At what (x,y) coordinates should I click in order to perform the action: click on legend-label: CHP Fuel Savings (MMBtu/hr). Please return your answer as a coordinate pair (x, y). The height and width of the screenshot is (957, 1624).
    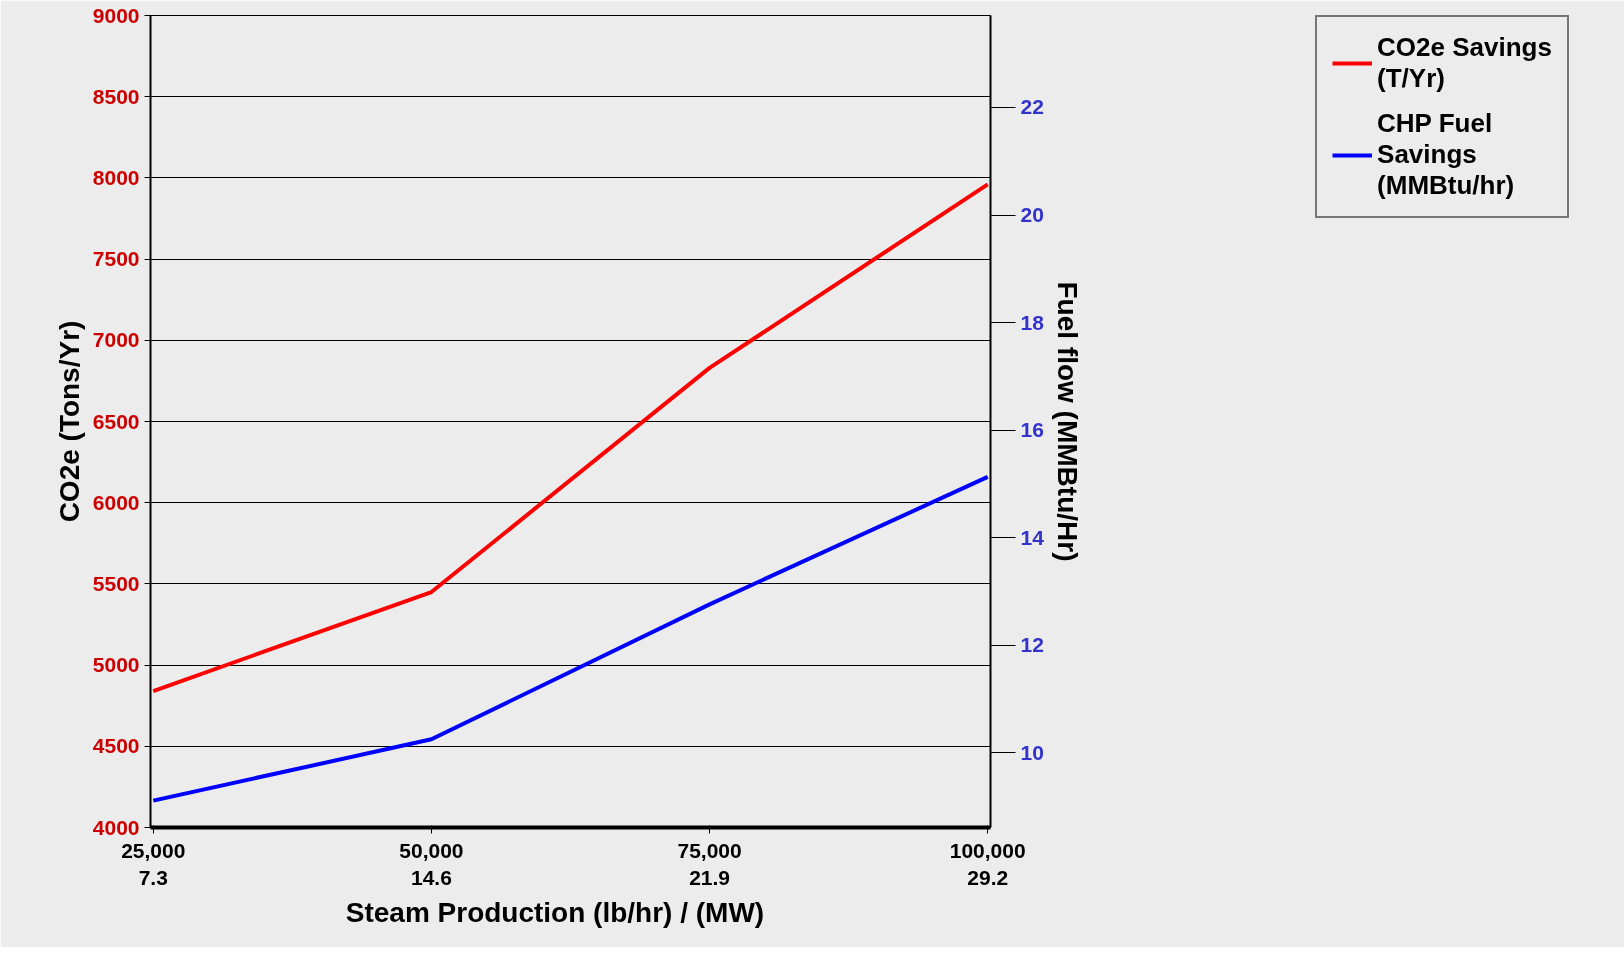
    Looking at the image, I should click on (1446, 154).